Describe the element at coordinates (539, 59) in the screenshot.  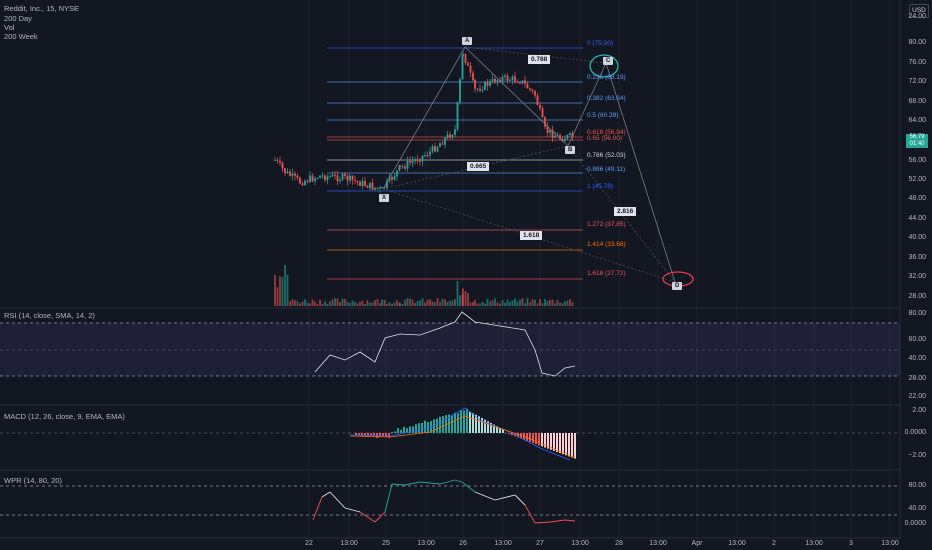
I see `ratio-bc: 0.788` at that location.